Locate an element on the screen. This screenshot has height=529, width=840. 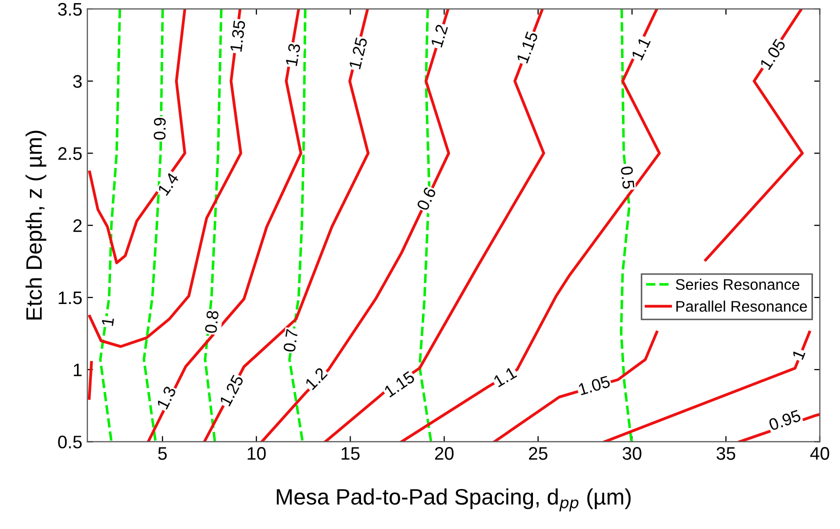
x-axis-title: Mesa Pad-to-Pad Spacing, d$_{pp}$ (µm) is located at coordinates (453, 500).